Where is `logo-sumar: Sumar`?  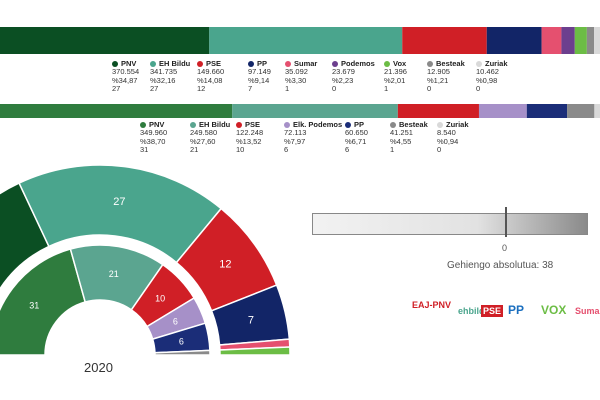
logo-sumar: Sumar is located at coordinates (587, 311).